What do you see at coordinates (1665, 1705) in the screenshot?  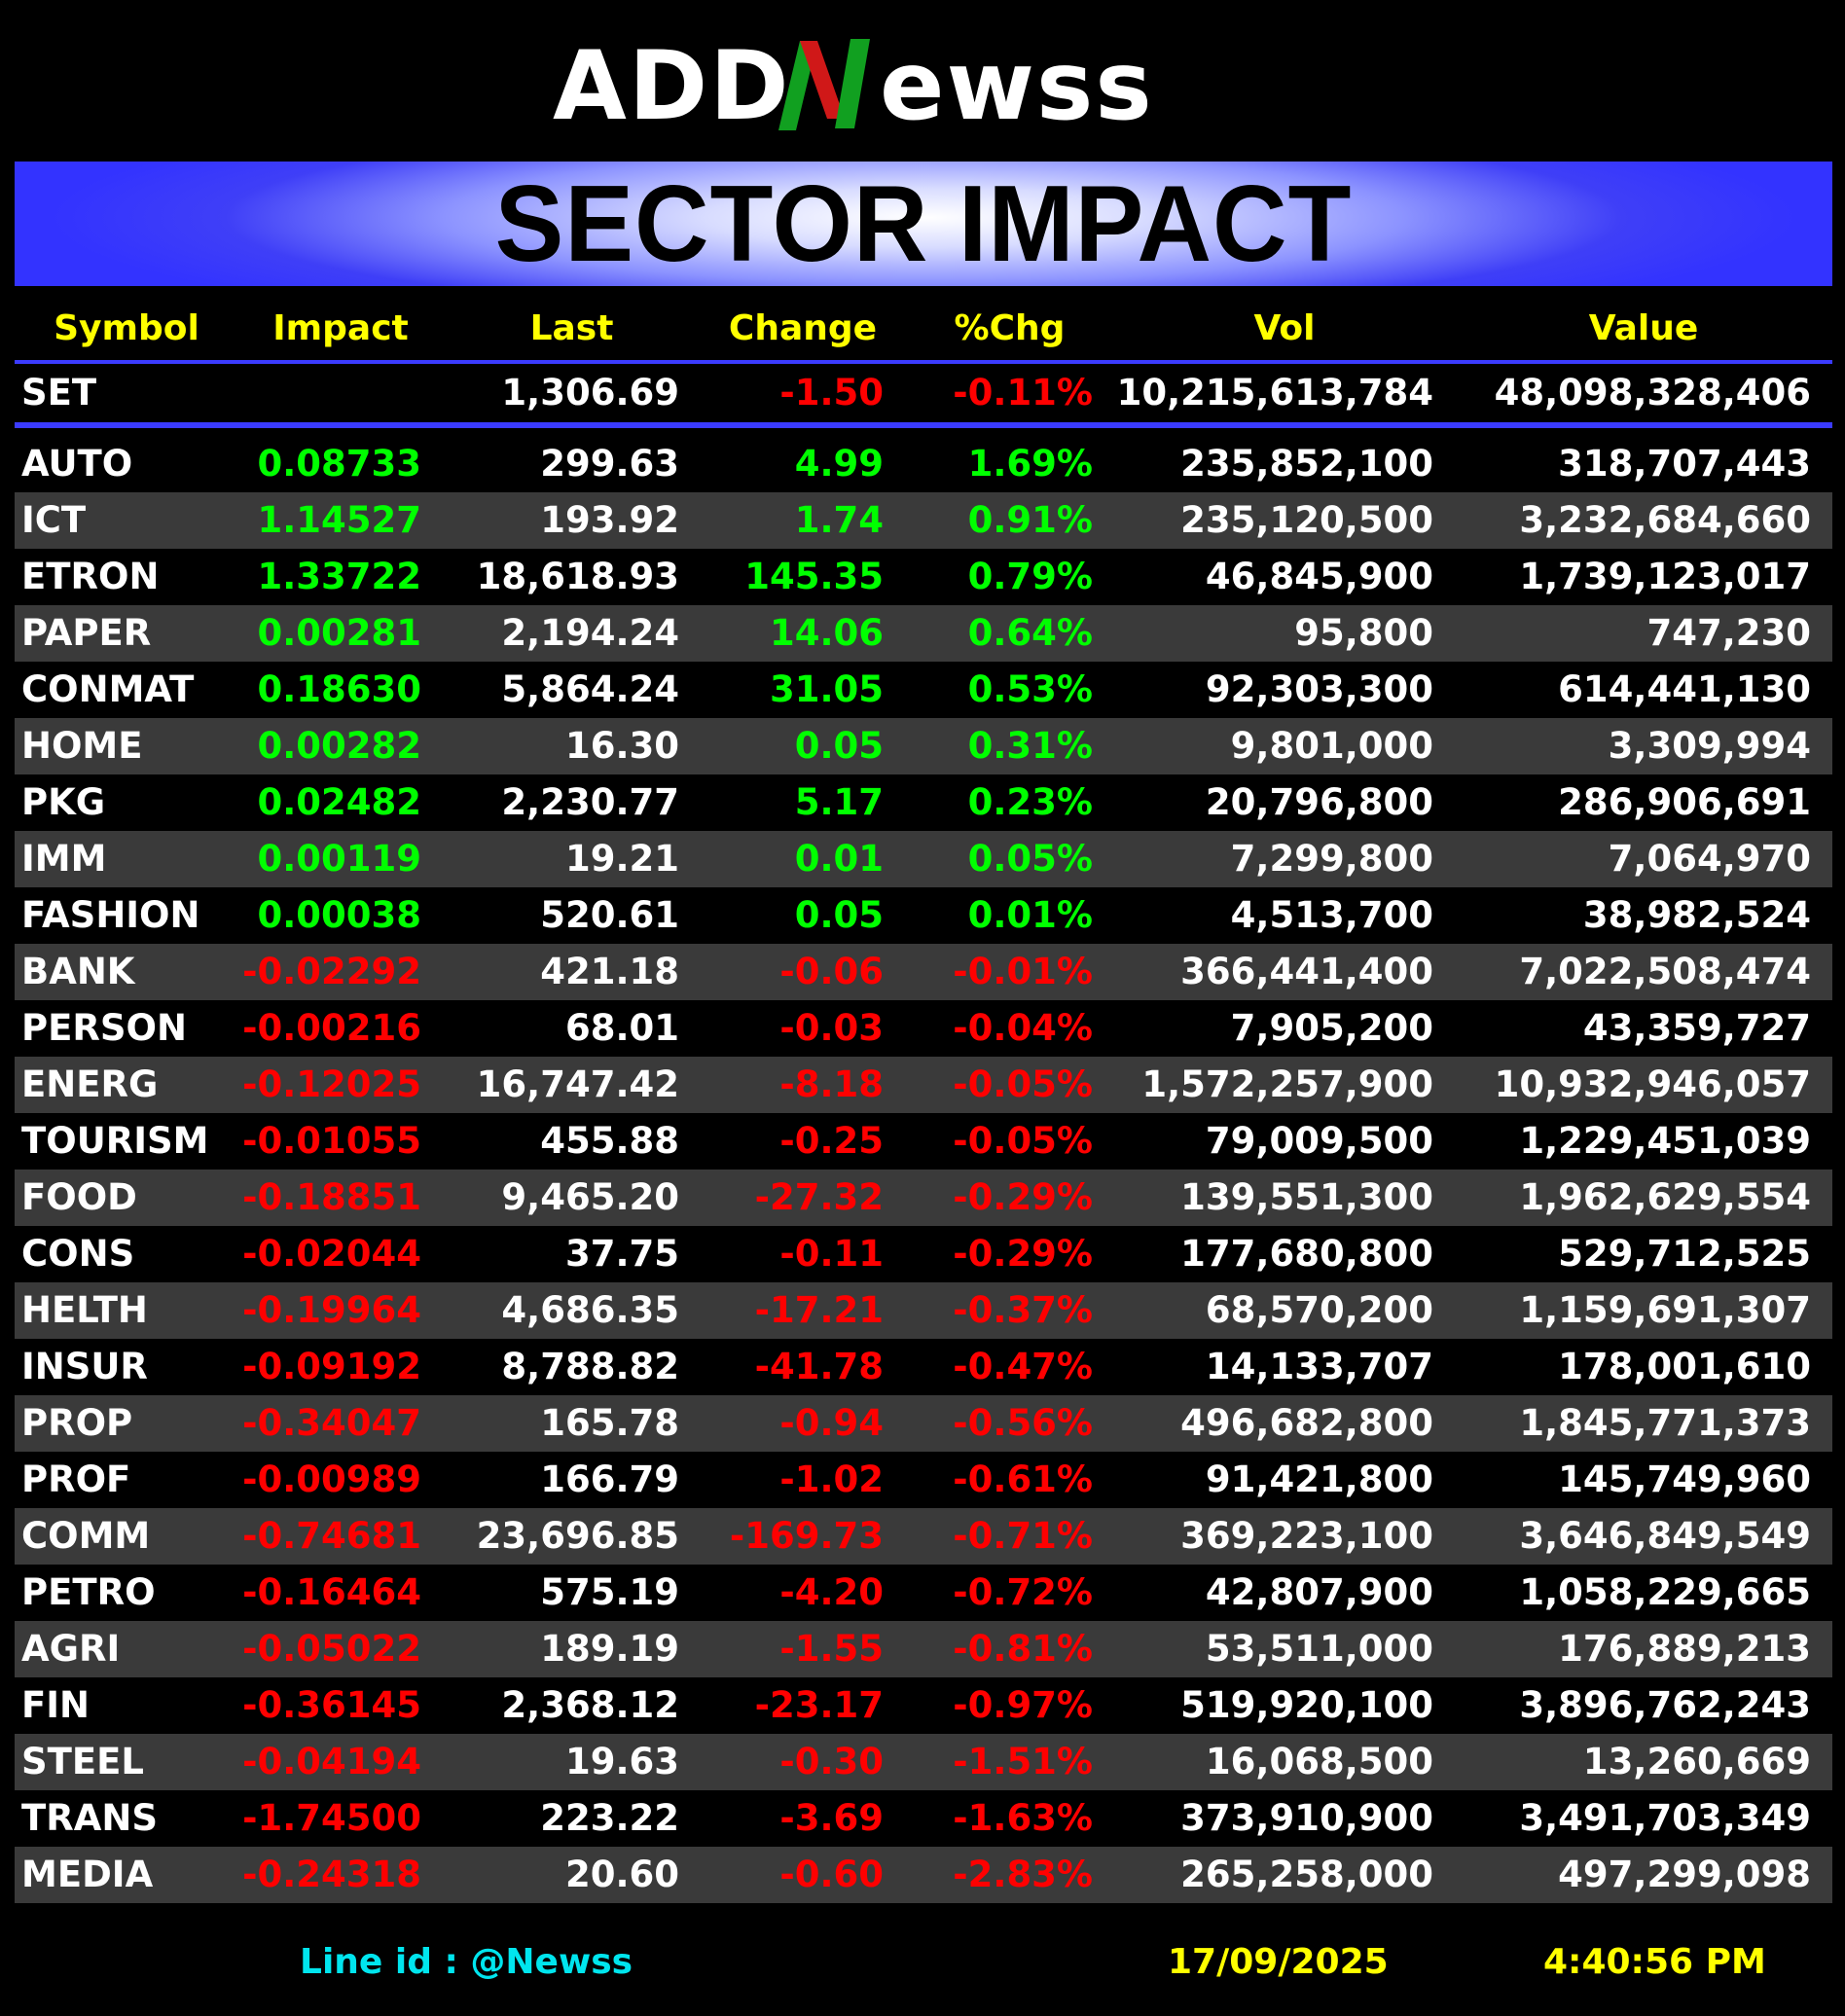 I see `sector-value: 3,896,762,243` at bounding box center [1665, 1705].